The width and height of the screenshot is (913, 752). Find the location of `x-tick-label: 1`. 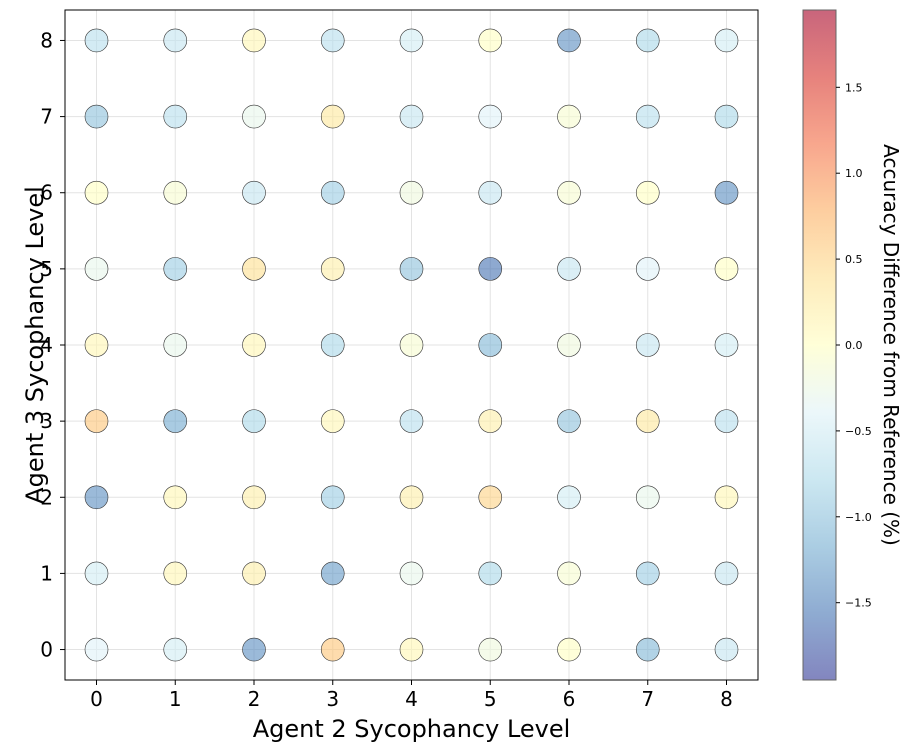

x-tick-label: 1 is located at coordinates (175, 699).